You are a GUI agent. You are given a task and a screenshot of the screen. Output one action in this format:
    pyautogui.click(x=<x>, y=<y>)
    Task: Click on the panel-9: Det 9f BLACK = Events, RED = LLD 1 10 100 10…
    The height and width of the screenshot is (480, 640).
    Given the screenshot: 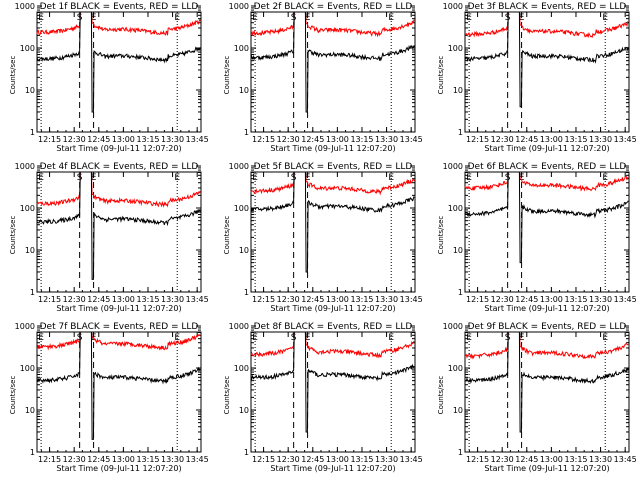 What is the action you would take?
    pyautogui.click(x=537, y=397)
    